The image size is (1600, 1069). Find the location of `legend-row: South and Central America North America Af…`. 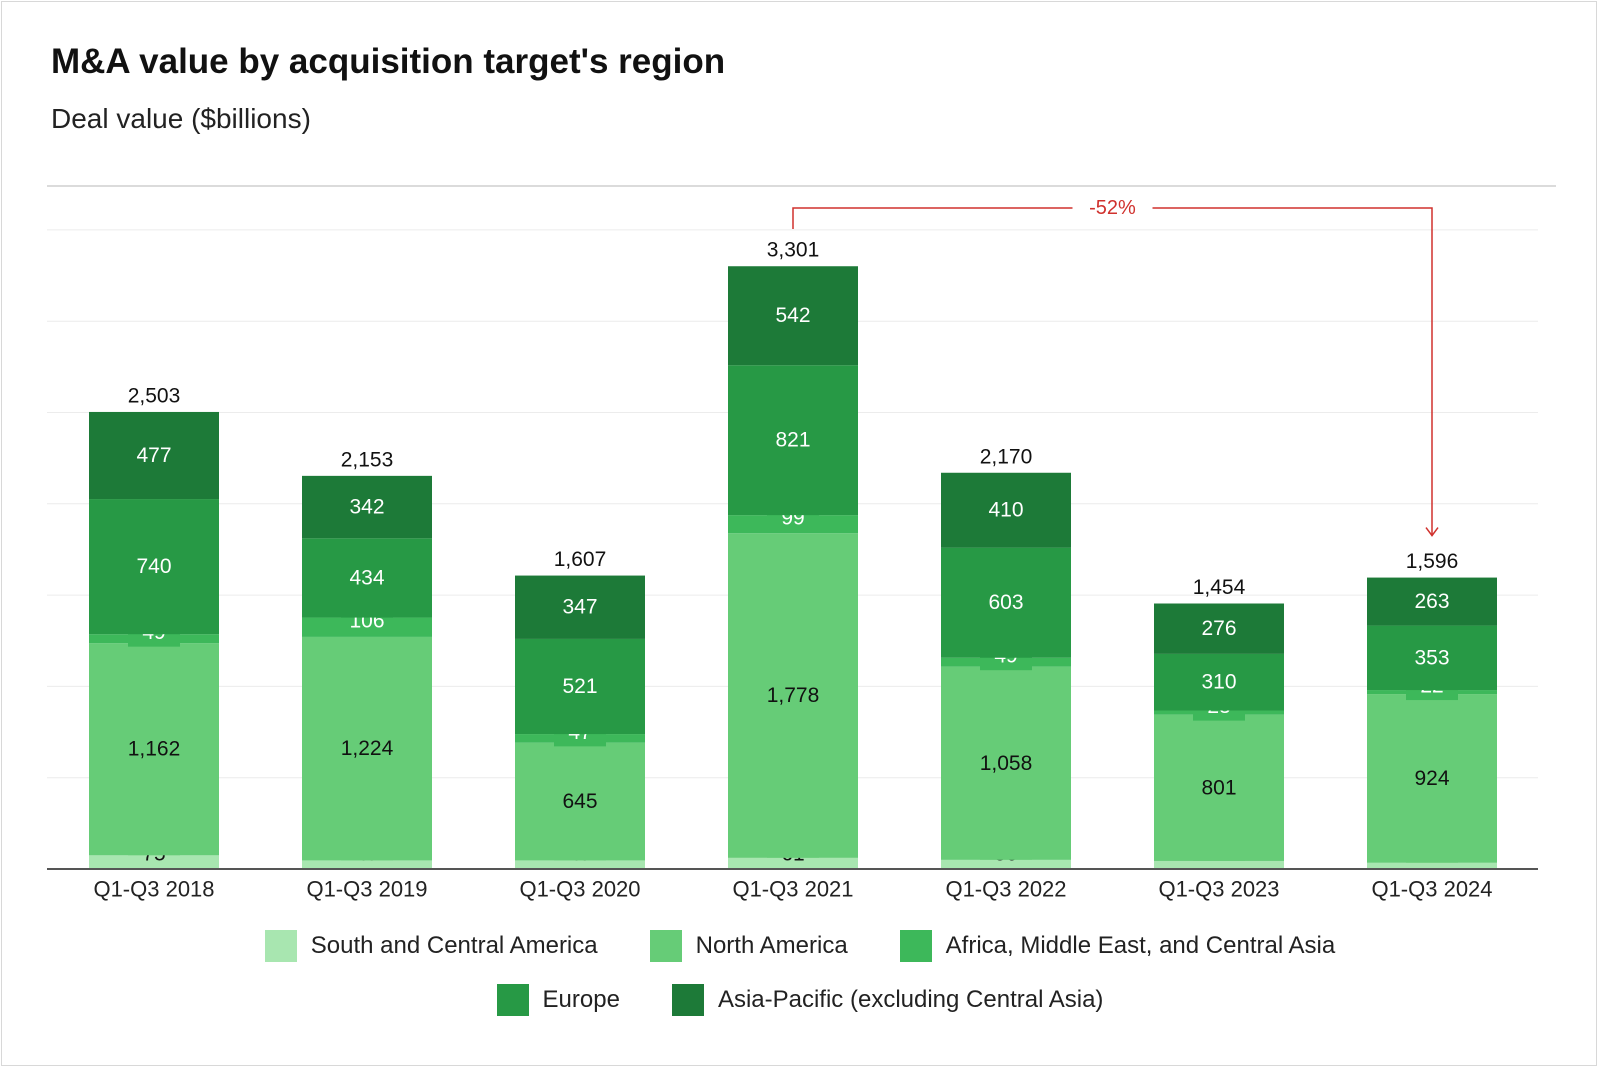

legend-row: South and Central America North America Af… is located at coordinates (800, 946).